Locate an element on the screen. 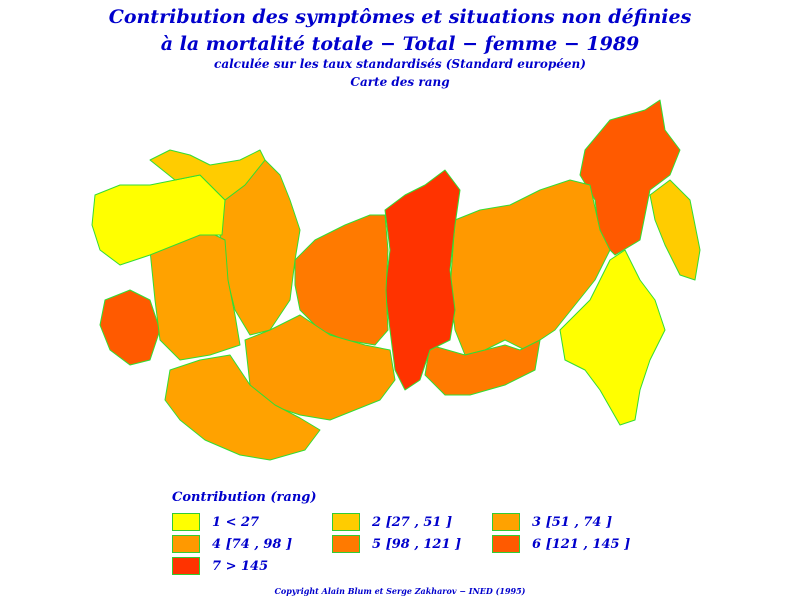  region-kamchatka is located at coordinates (675, 230).